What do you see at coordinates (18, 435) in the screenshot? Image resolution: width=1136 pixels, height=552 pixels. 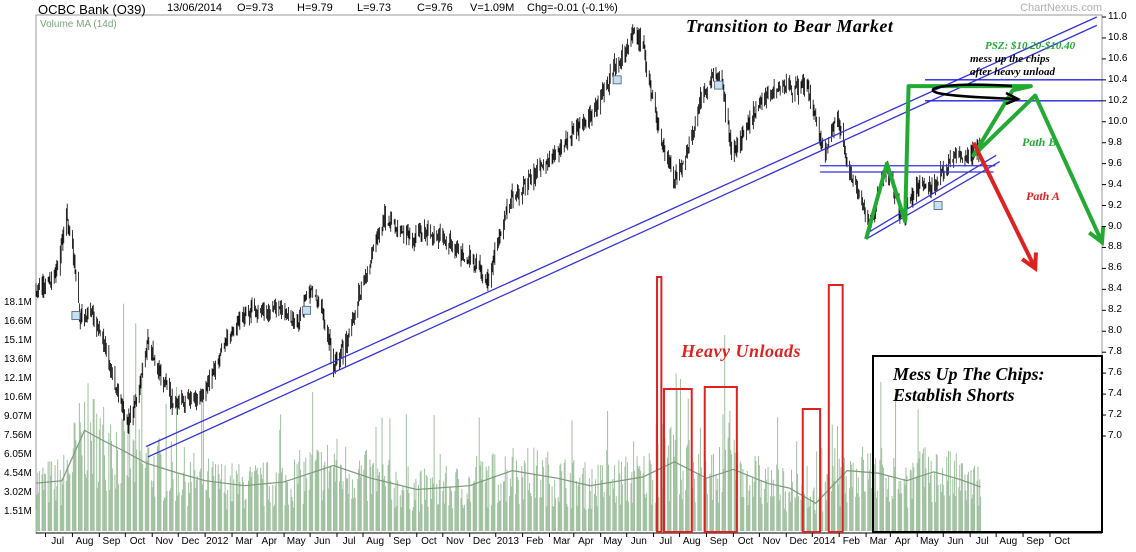 I see `volume-tick-label: 7.56M` at bounding box center [18, 435].